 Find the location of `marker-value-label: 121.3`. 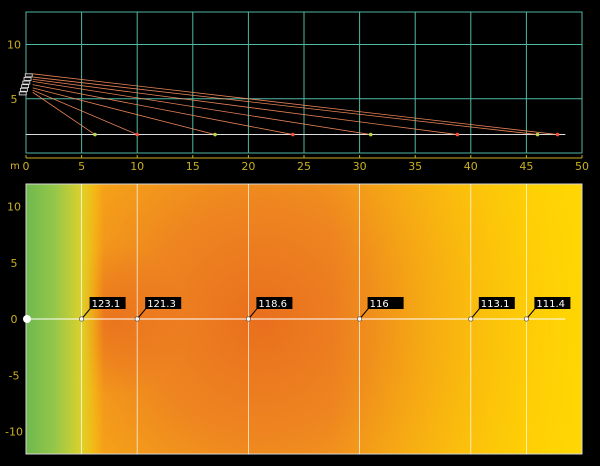

marker-value-label: 121.3 is located at coordinates (161, 304).